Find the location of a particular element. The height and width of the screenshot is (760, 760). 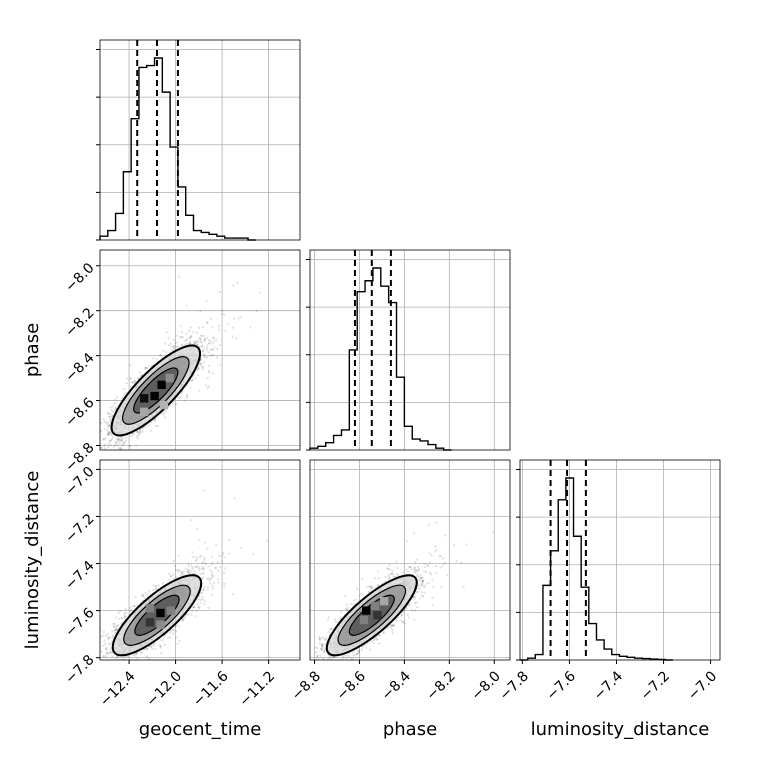

panel-frame is located at coordinates (620, 560).